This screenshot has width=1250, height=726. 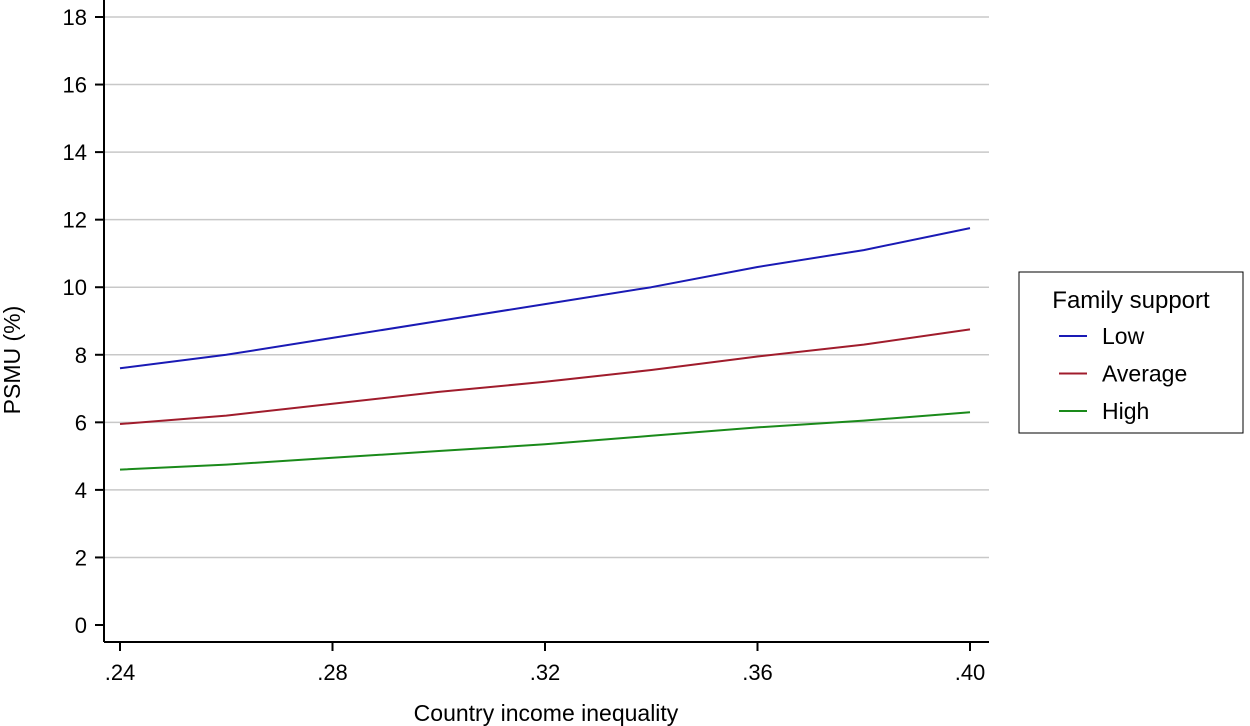 I want to click on legend-label-low: Low, so click(x=1123, y=336).